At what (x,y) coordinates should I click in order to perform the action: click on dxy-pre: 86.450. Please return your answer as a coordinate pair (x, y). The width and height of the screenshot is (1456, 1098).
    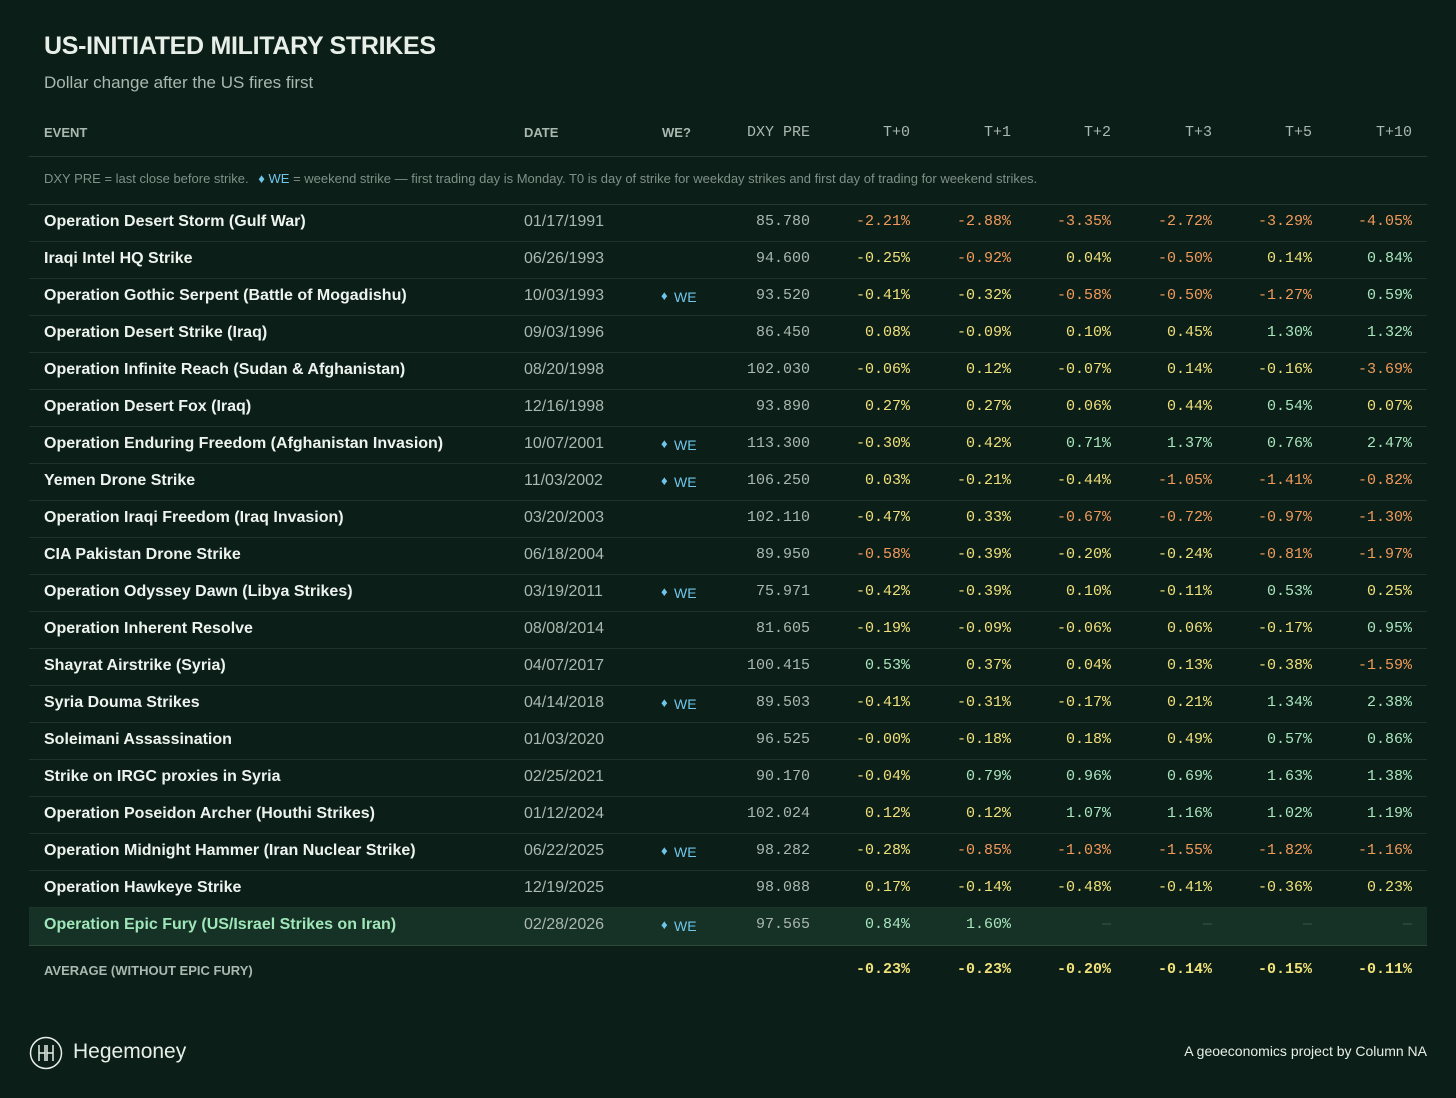
    Looking at the image, I should click on (782, 332).